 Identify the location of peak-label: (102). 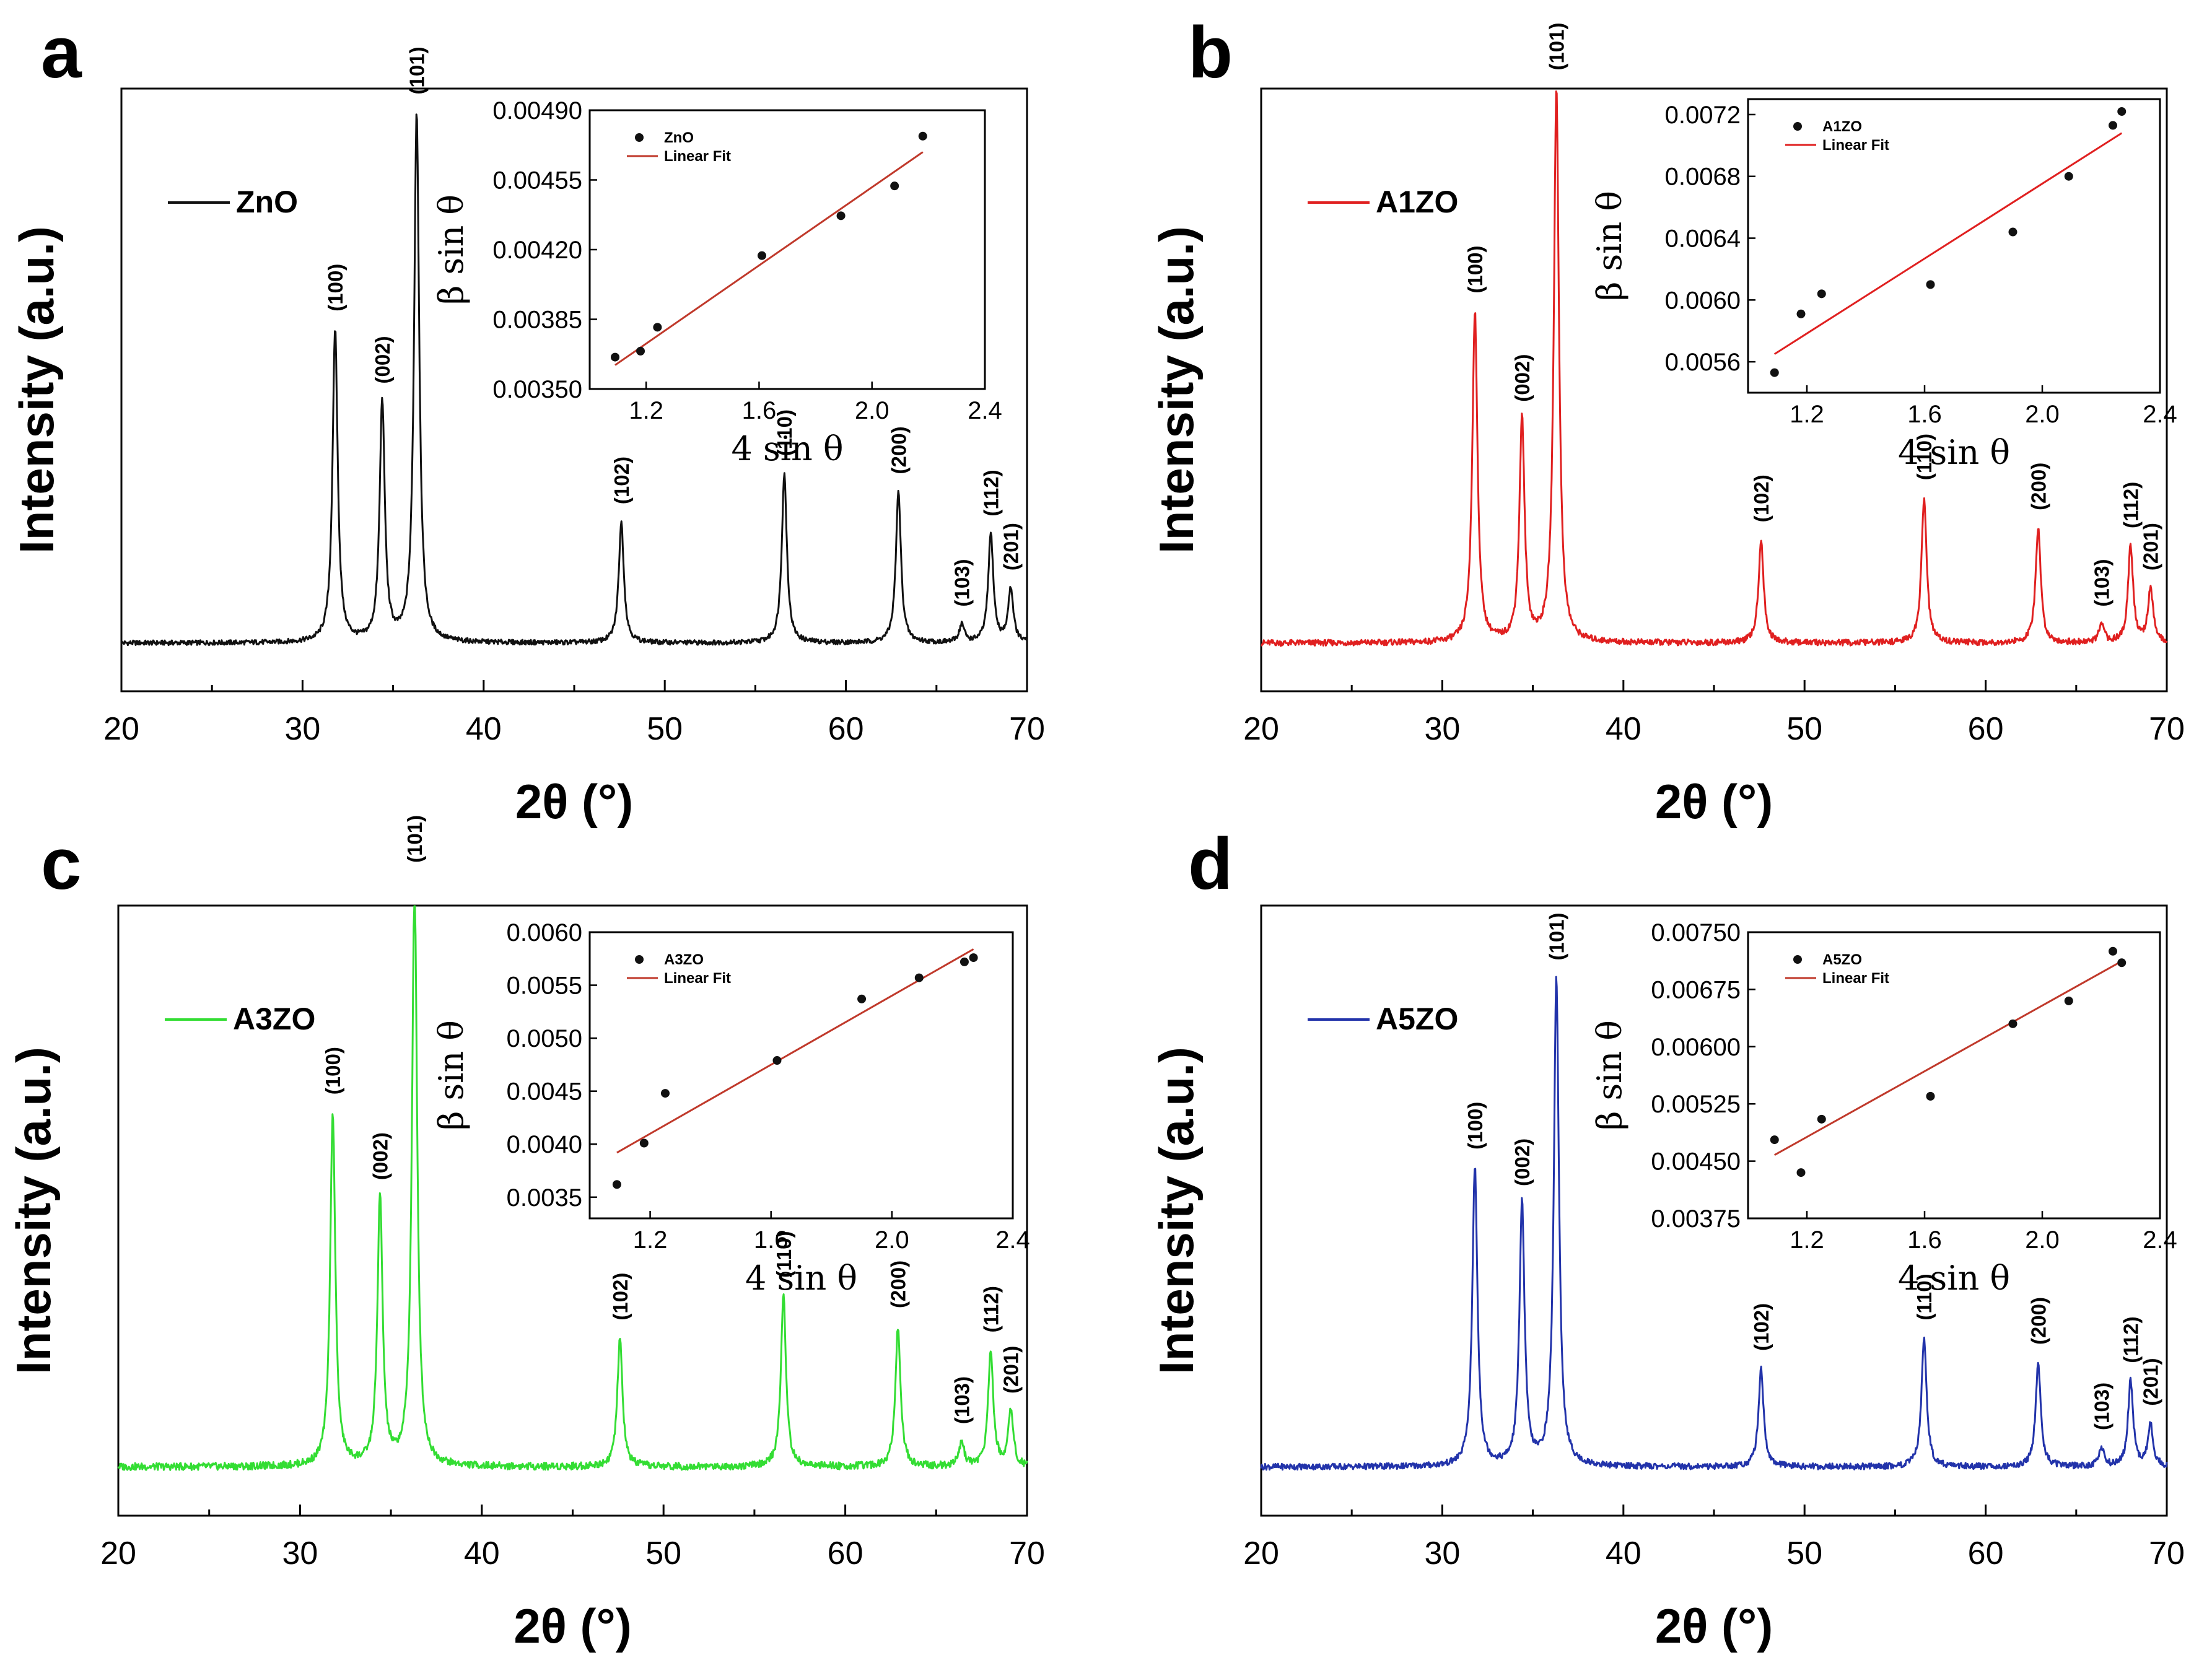
(621, 1297).